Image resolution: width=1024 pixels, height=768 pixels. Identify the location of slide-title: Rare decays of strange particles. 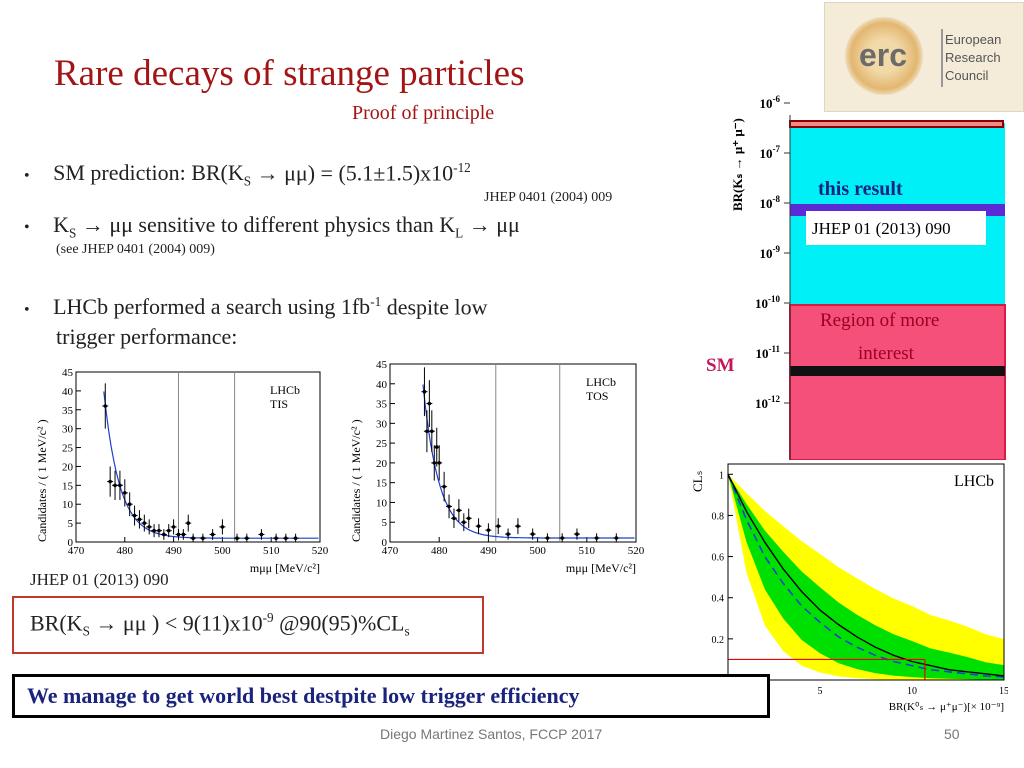
(289, 73).